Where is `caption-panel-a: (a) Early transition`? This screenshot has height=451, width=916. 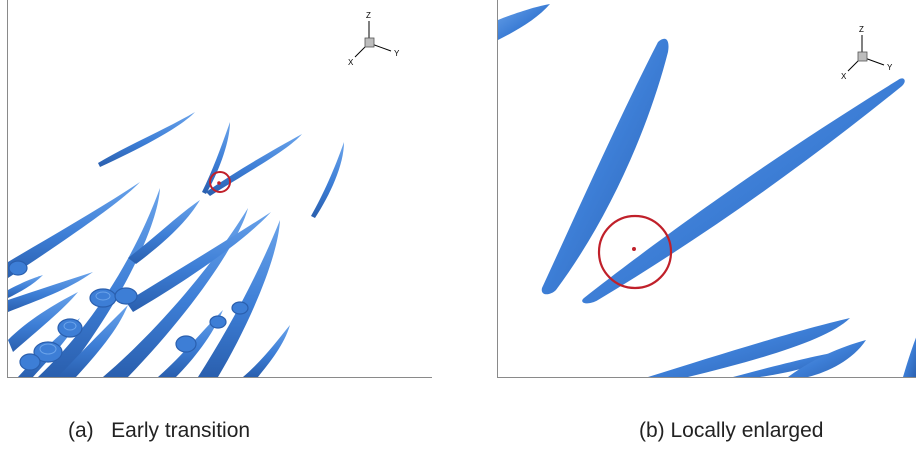
caption-panel-a: (a) Early transition is located at coordinates (159, 430).